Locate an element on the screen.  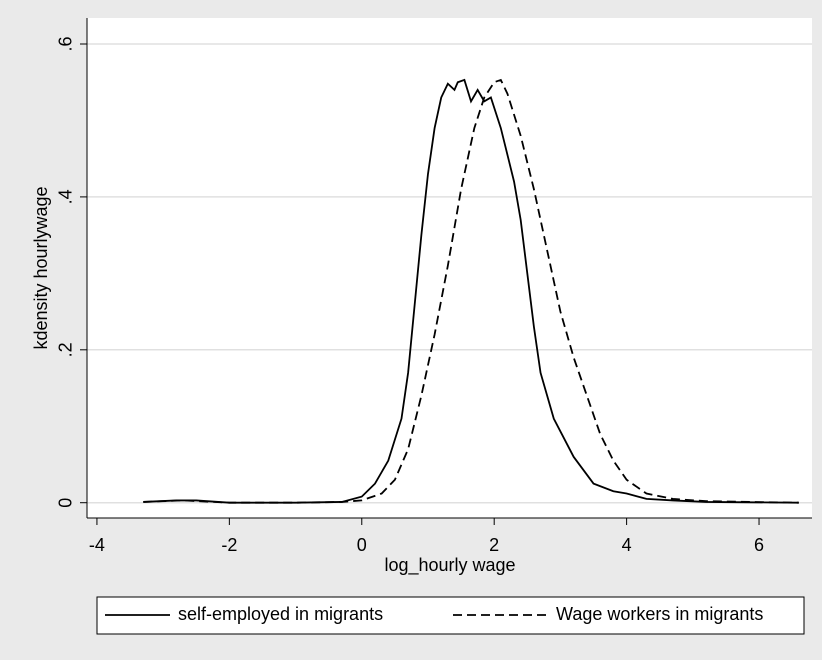
y-tick-label: .4 is located at coordinates (66, 196).